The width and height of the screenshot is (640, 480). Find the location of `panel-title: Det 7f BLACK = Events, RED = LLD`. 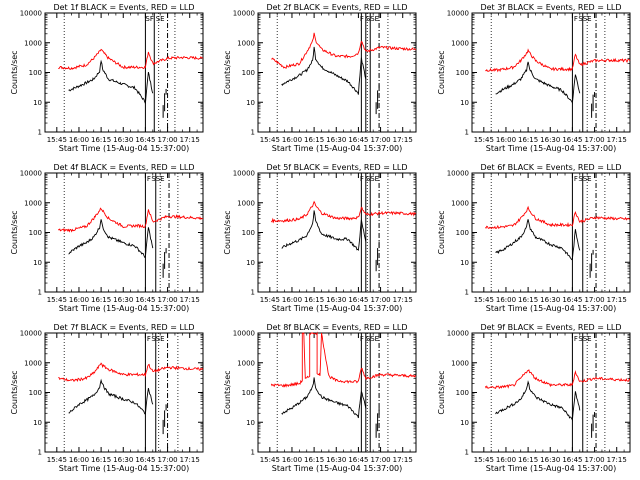

panel-title: Det 7f BLACK = Events, RED = LLD is located at coordinates (123, 327).